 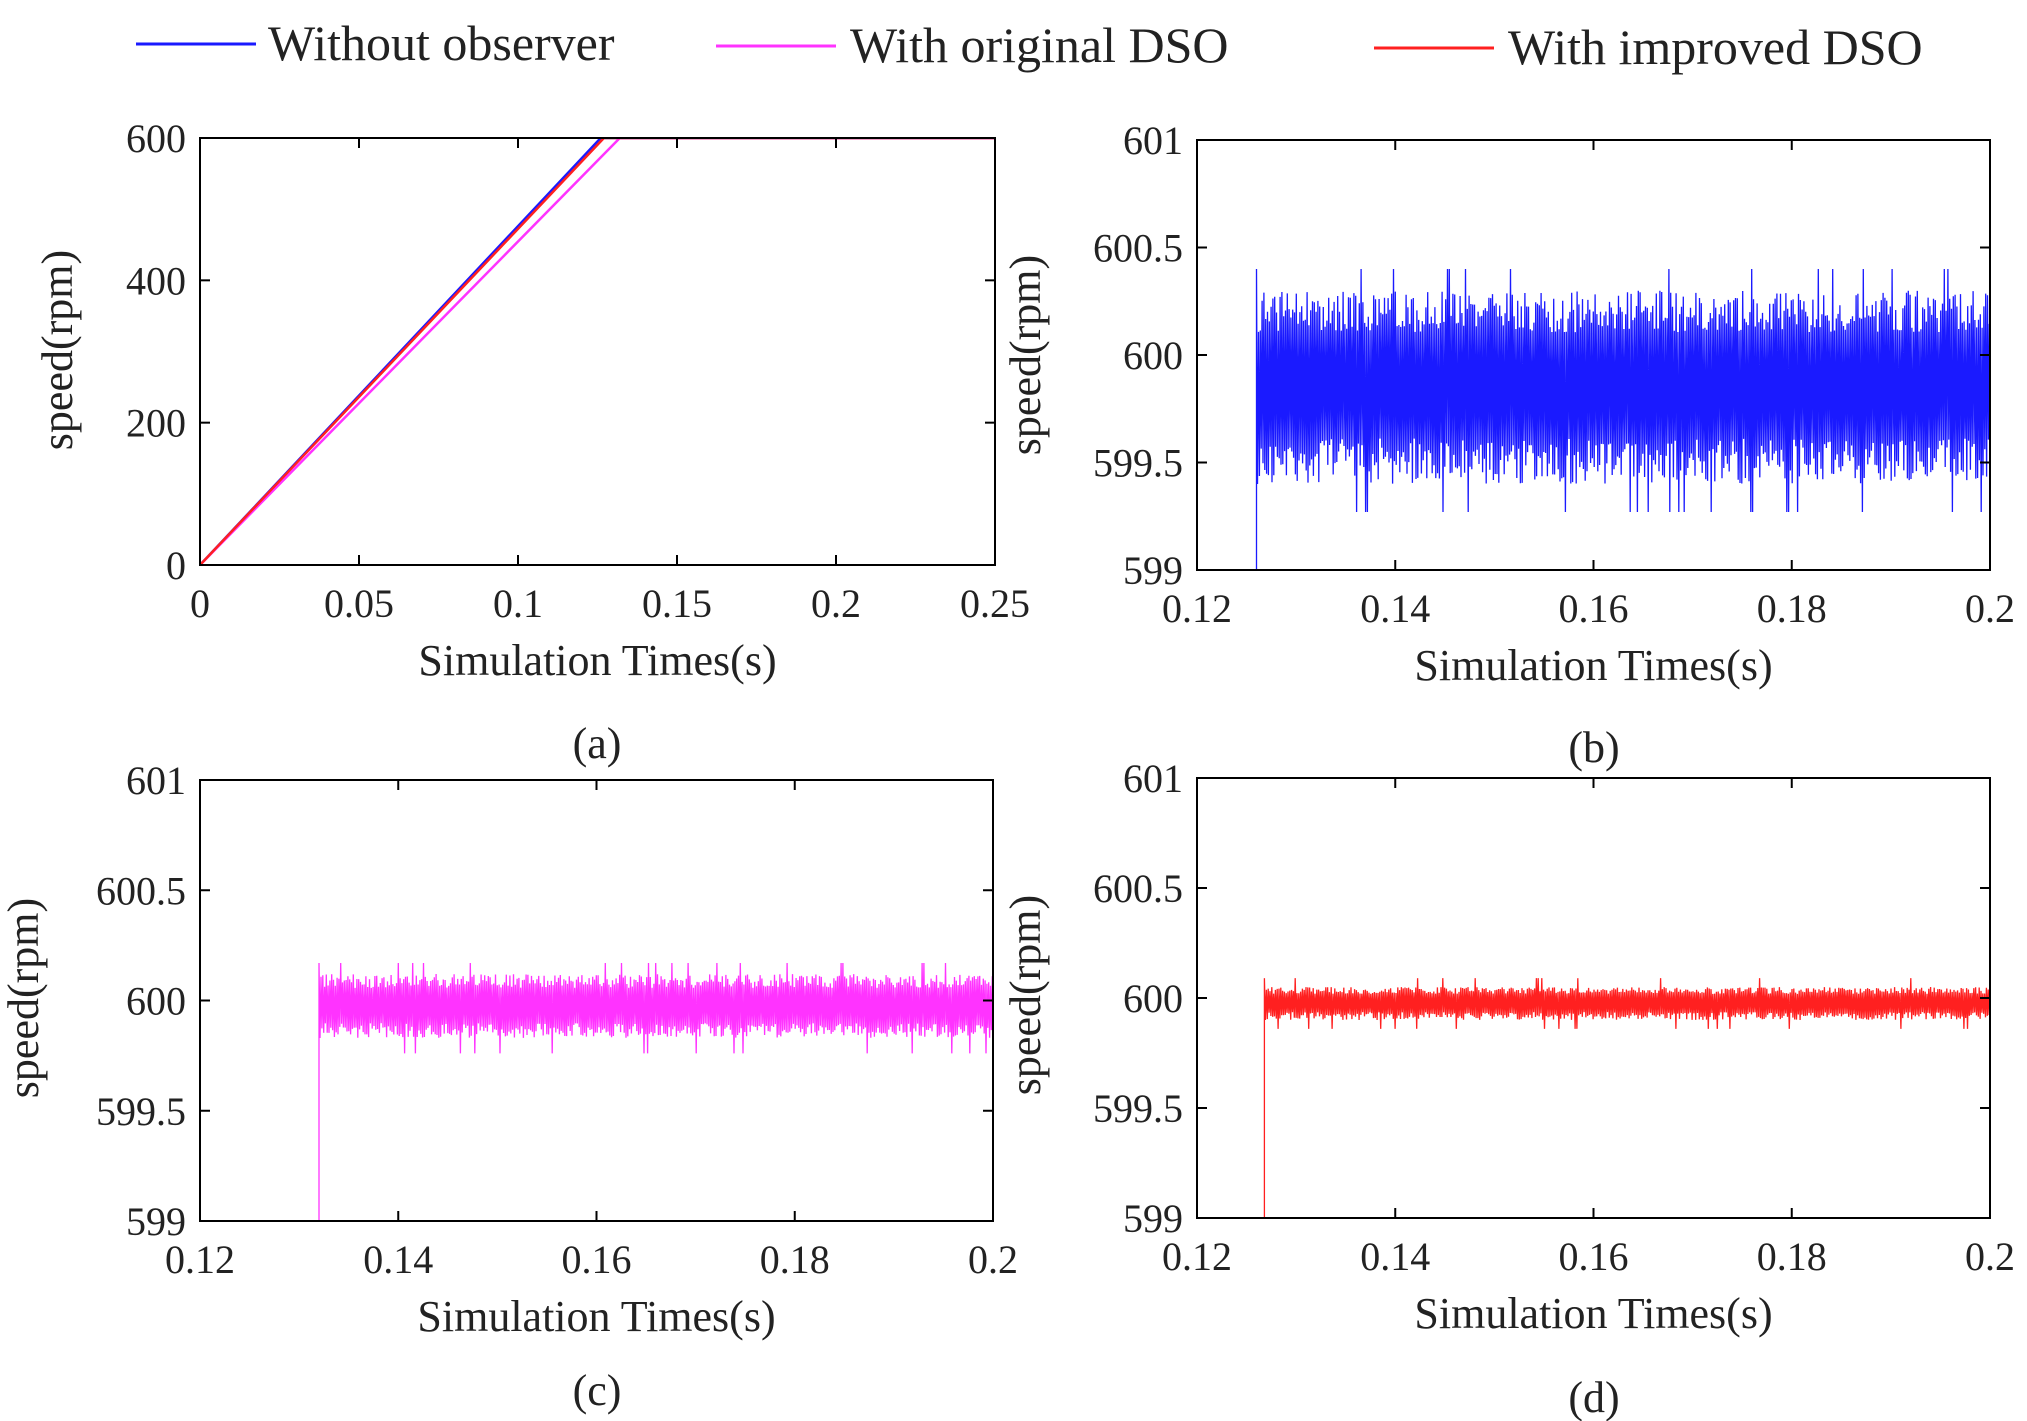 What do you see at coordinates (1593, 747) in the screenshot?
I see `panel-caption: (b)` at bounding box center [1593, 747].